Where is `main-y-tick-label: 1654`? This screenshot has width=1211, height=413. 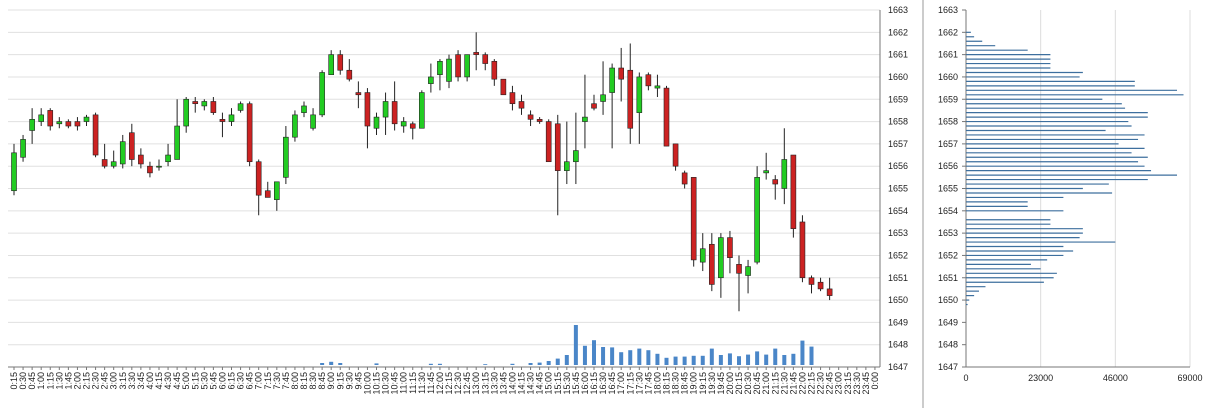
main-y-tick-label: 1654 is located at coordinates (898, 211).